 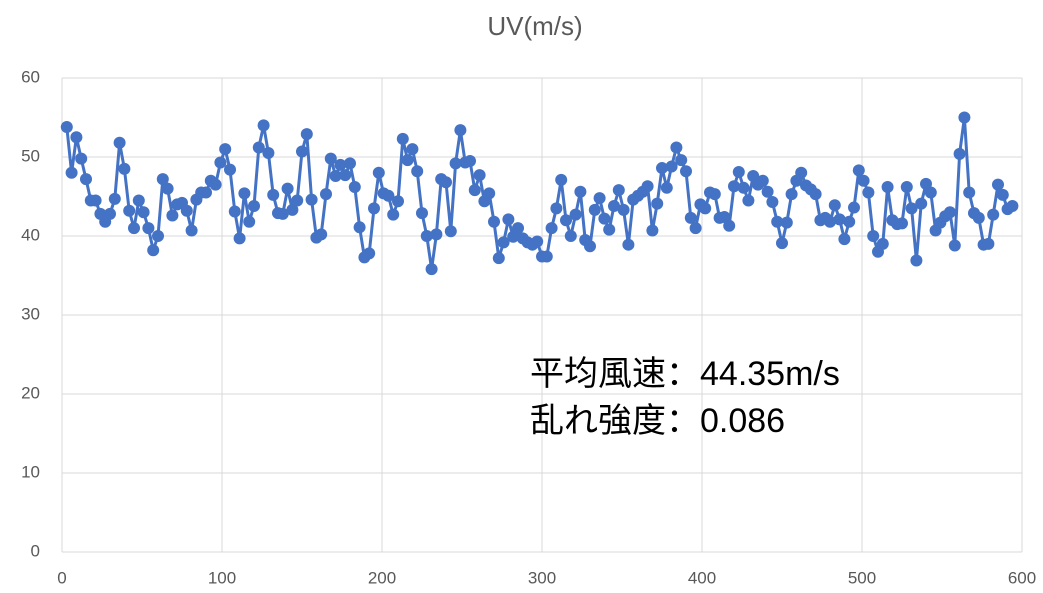 I want to click on y-tick-label: 60, so click(x=30, y=76).